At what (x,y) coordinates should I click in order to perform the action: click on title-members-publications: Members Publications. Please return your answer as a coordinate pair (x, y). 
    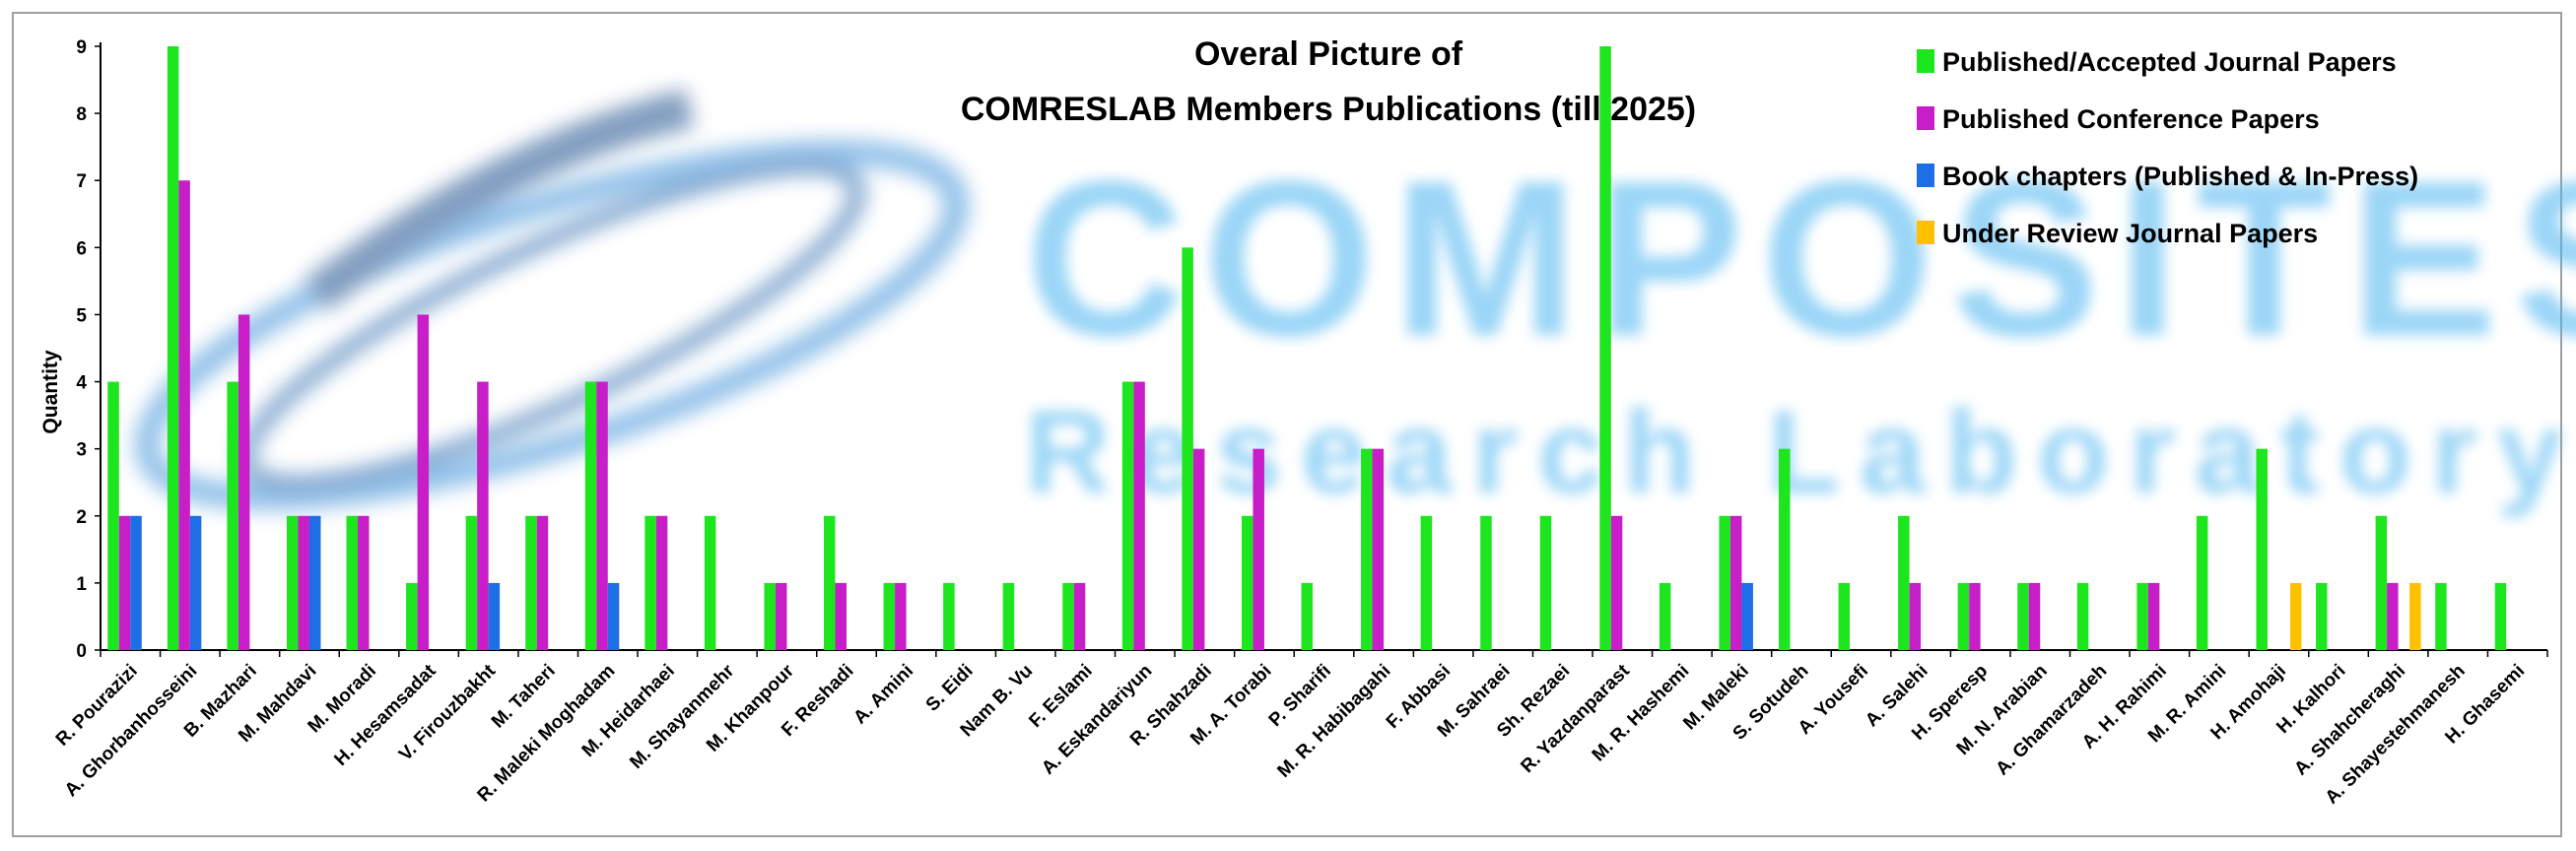
    Looking at the image, I should click on (1359, 109).